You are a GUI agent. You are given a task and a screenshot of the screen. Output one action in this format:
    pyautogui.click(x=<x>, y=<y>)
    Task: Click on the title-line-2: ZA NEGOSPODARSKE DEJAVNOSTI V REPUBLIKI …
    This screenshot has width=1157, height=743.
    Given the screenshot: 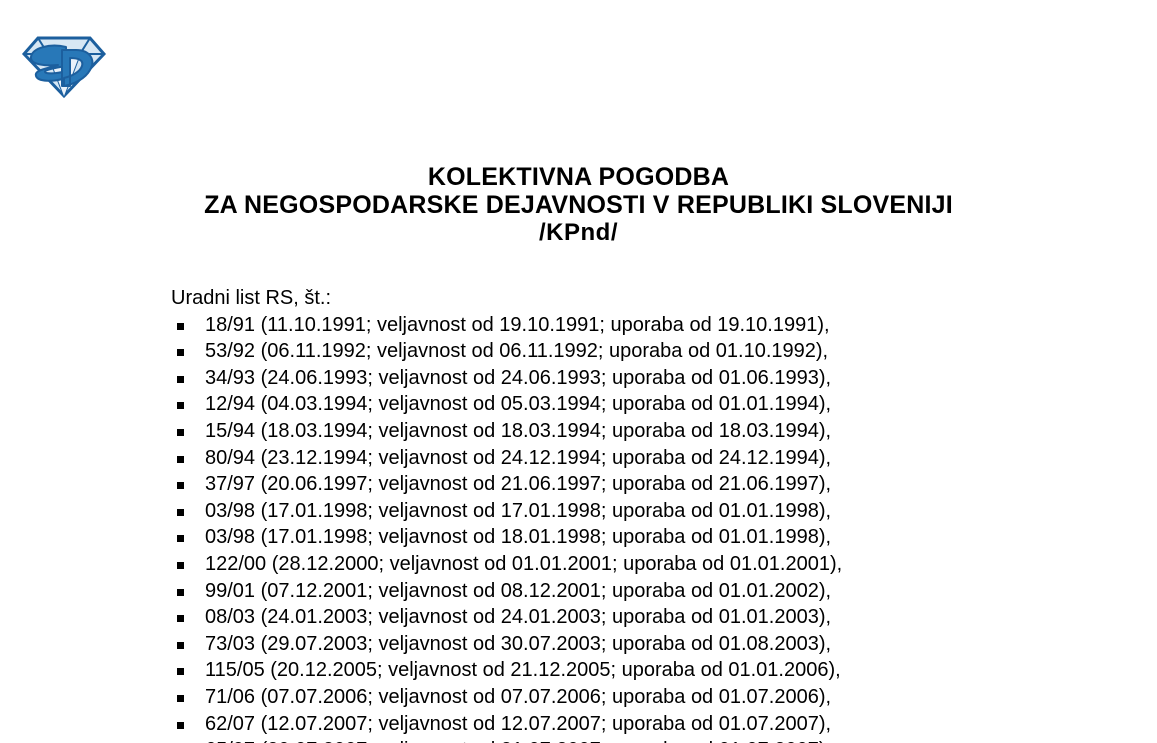 What is the action you would take?
    pyautogui.click(x=578, y=205)
    